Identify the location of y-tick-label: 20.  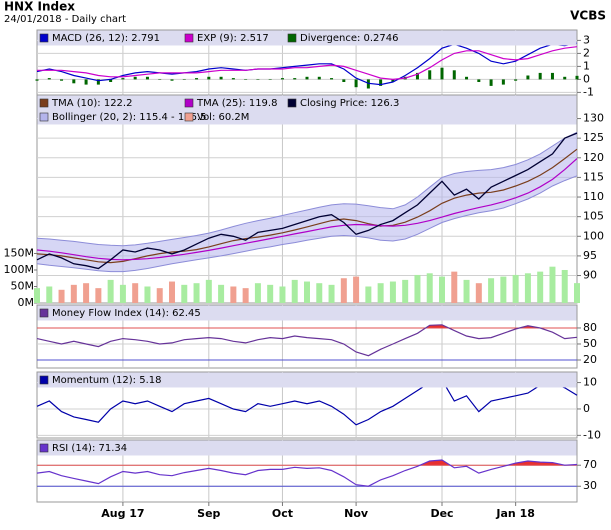
(590, 359).